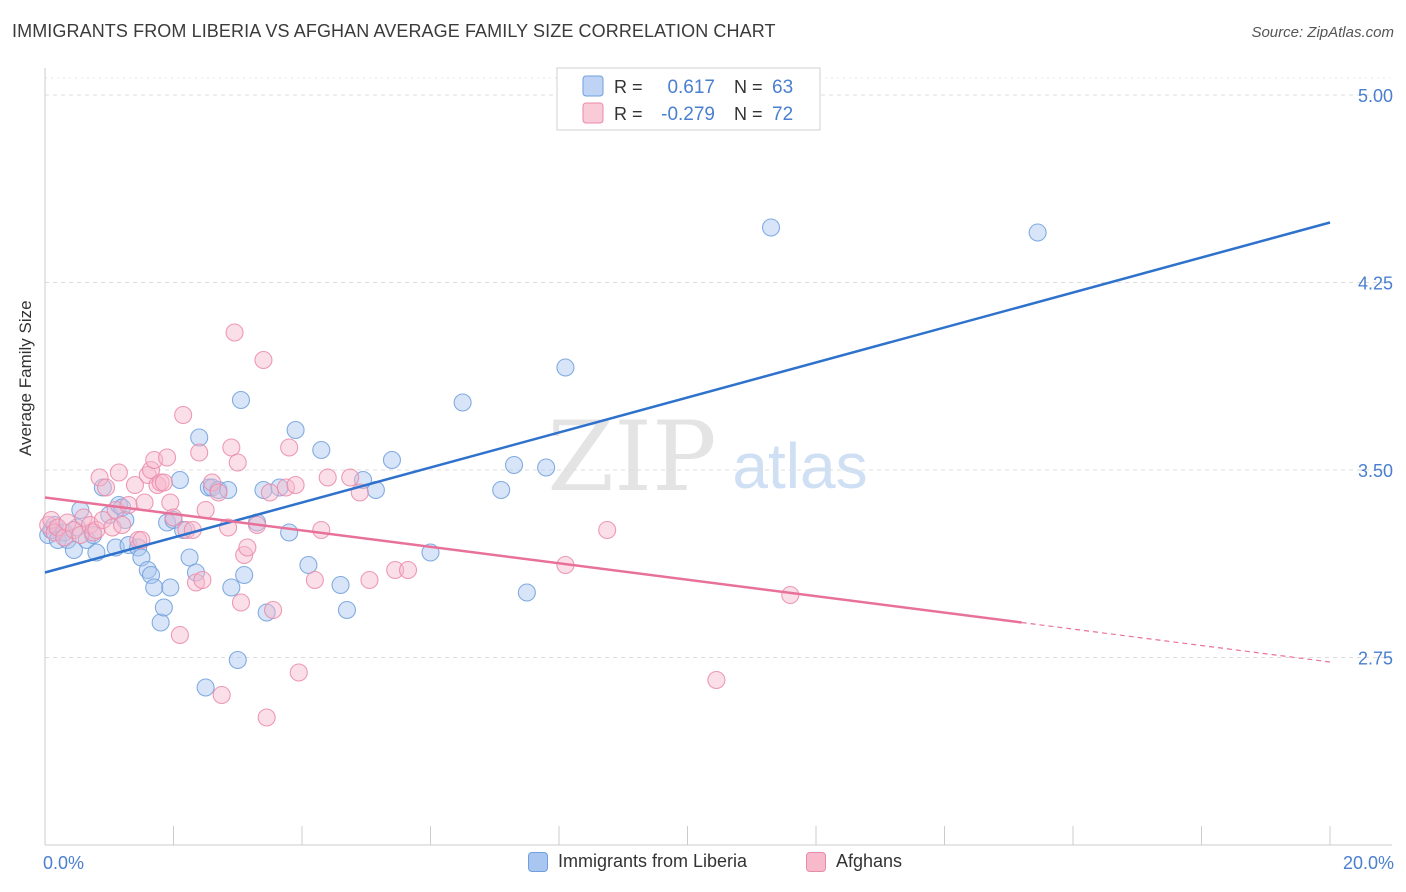 This screenshot has width=1406, height=892. What do you see at coordinates (688, 114) in the screenshot?
I see `r-value: -0.279` at bounding box center [688, 114].